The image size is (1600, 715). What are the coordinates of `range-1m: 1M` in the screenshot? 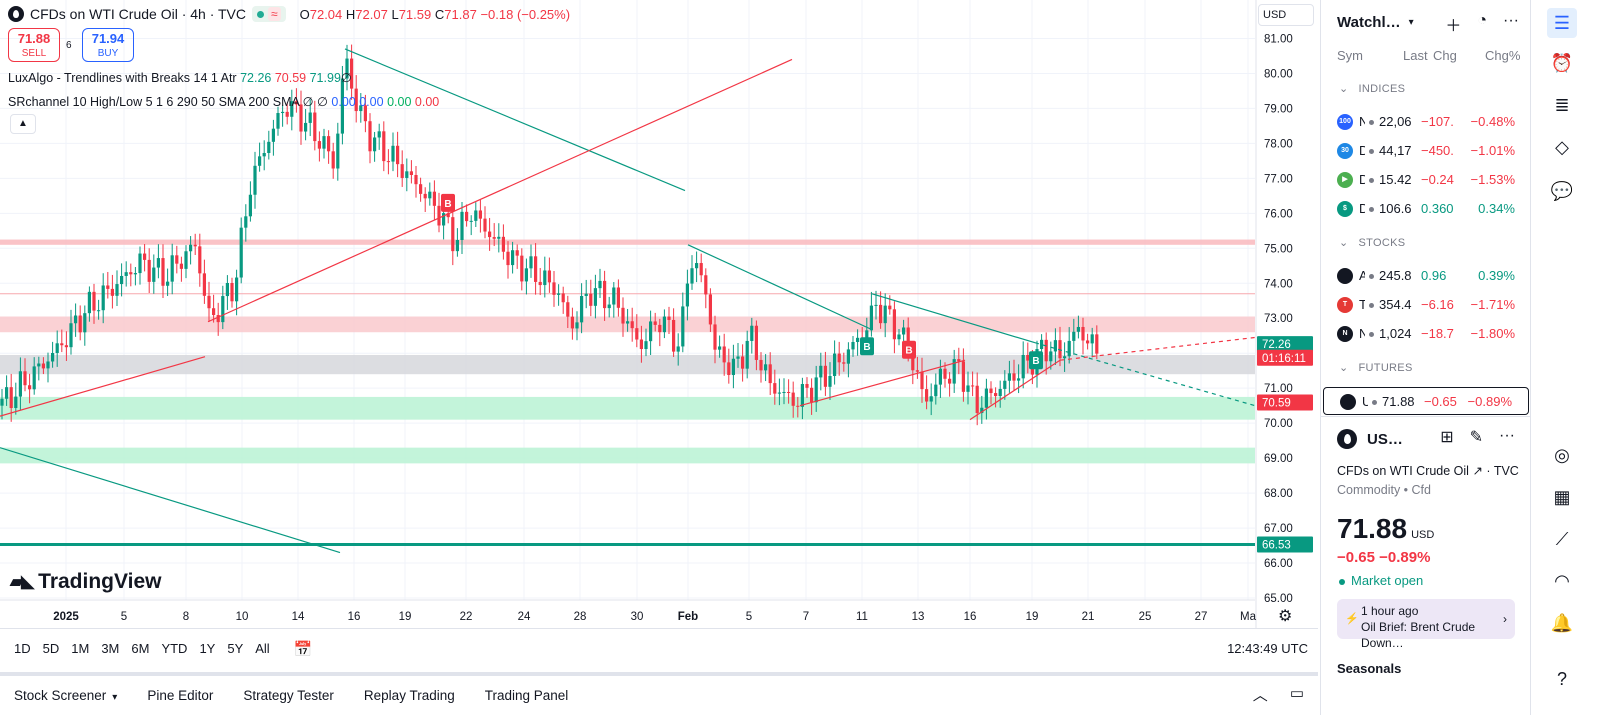 It's located at (80, 648).